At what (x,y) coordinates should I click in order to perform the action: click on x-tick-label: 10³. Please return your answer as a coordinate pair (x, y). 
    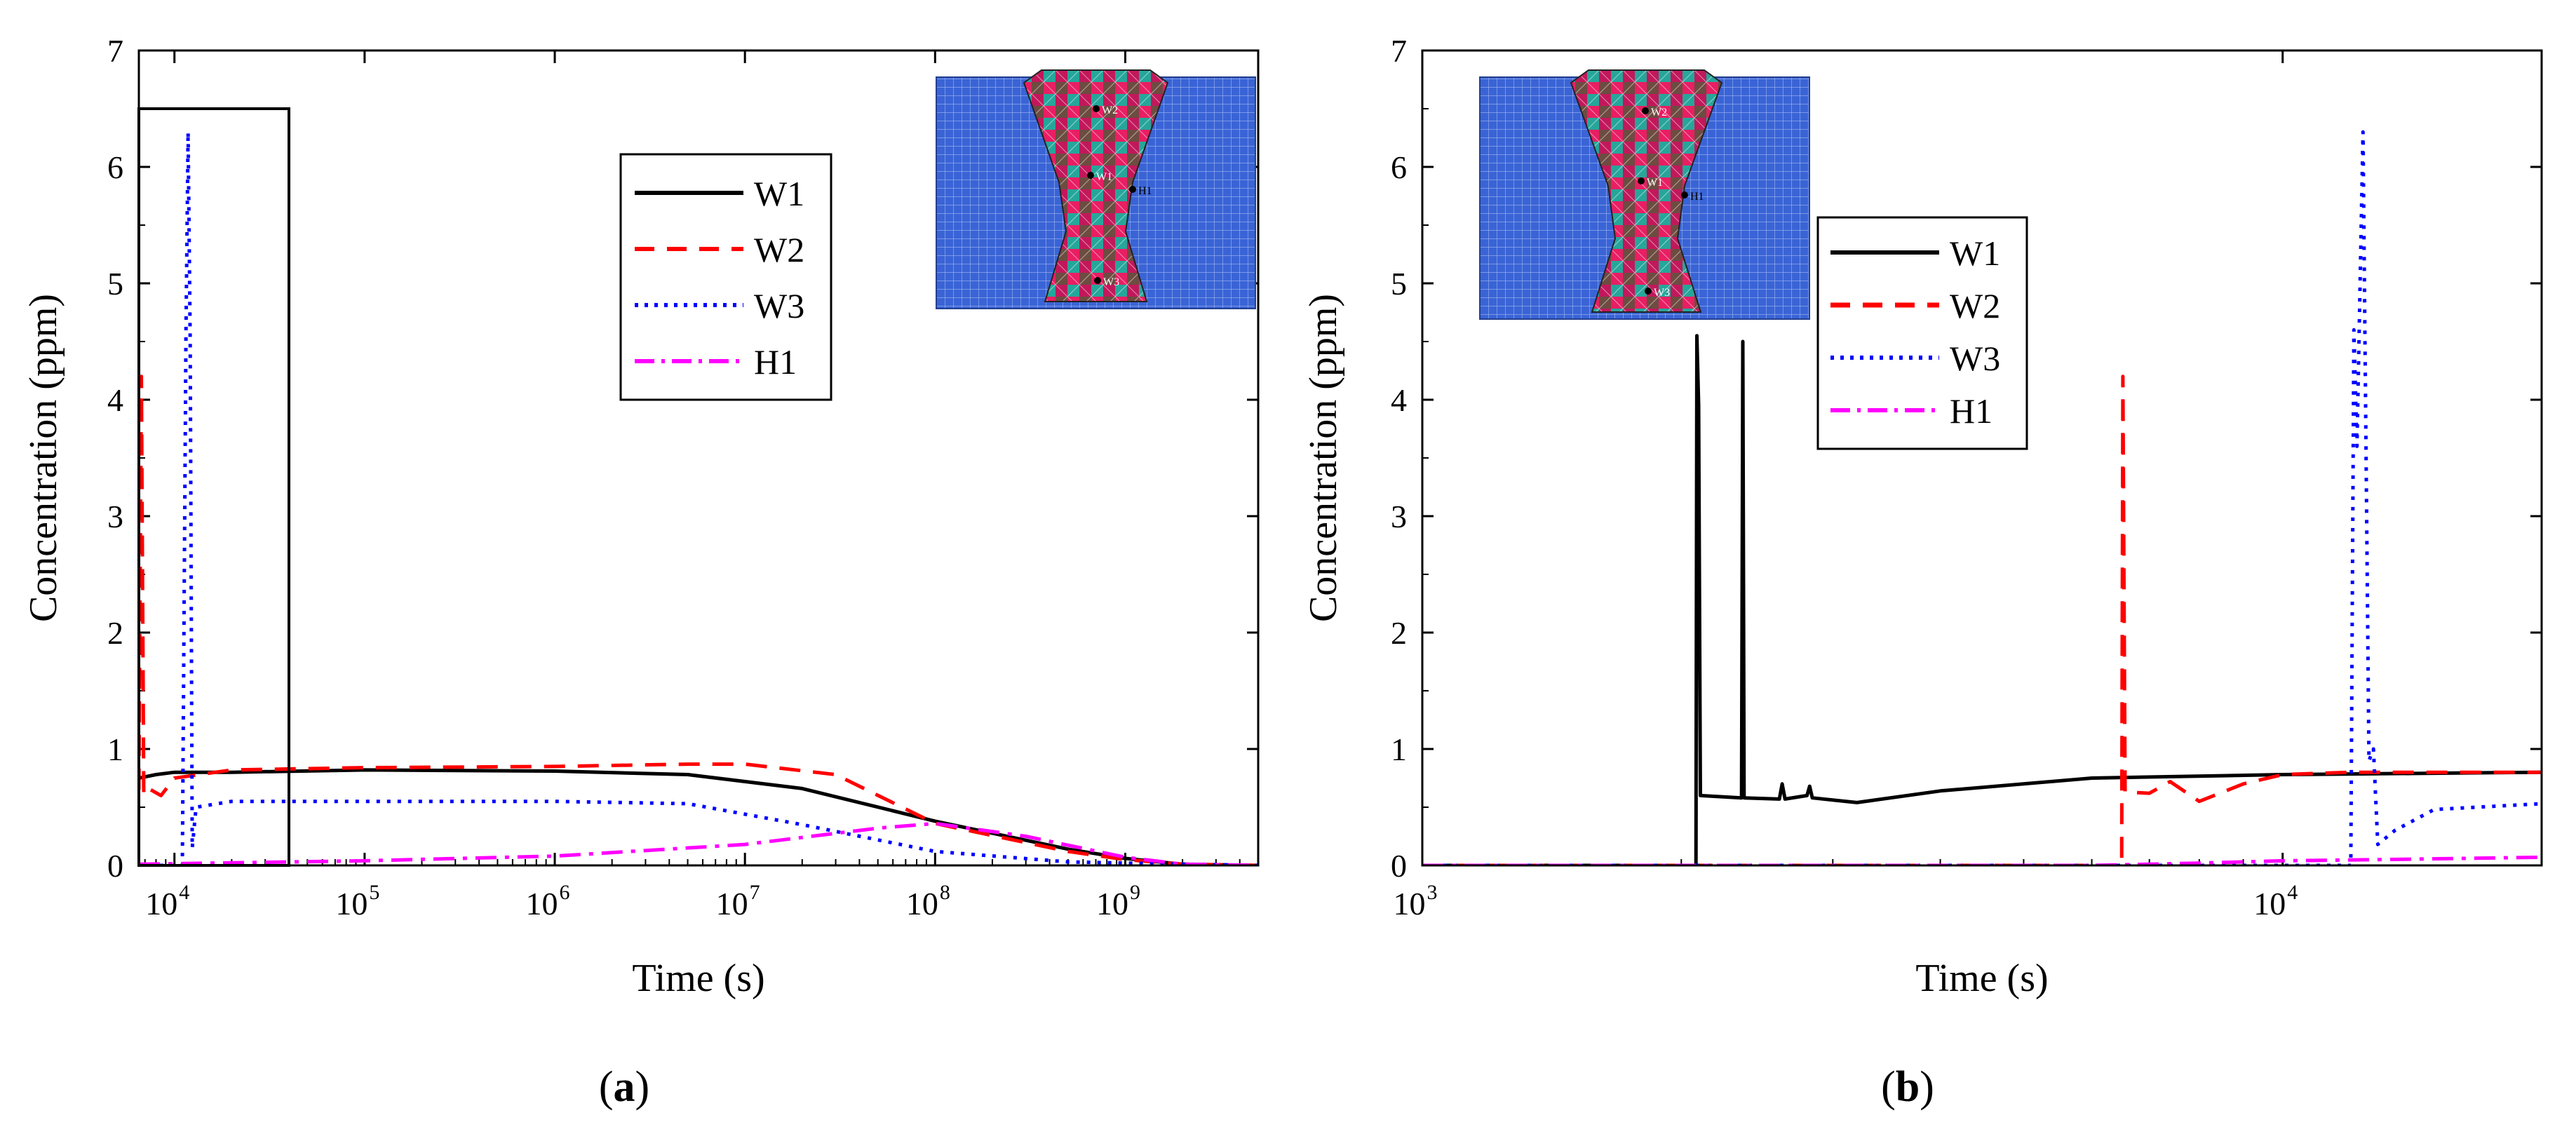
    Looking at the image, I should click on (1416, 901).